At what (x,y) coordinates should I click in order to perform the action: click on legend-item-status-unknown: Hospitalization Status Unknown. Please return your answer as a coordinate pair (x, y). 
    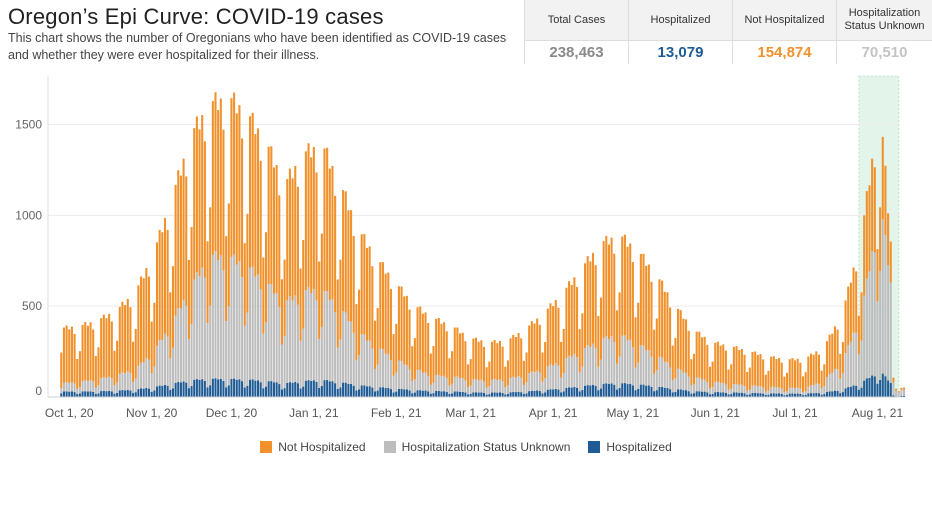
    Looking at the image, I should click on (476, 447).